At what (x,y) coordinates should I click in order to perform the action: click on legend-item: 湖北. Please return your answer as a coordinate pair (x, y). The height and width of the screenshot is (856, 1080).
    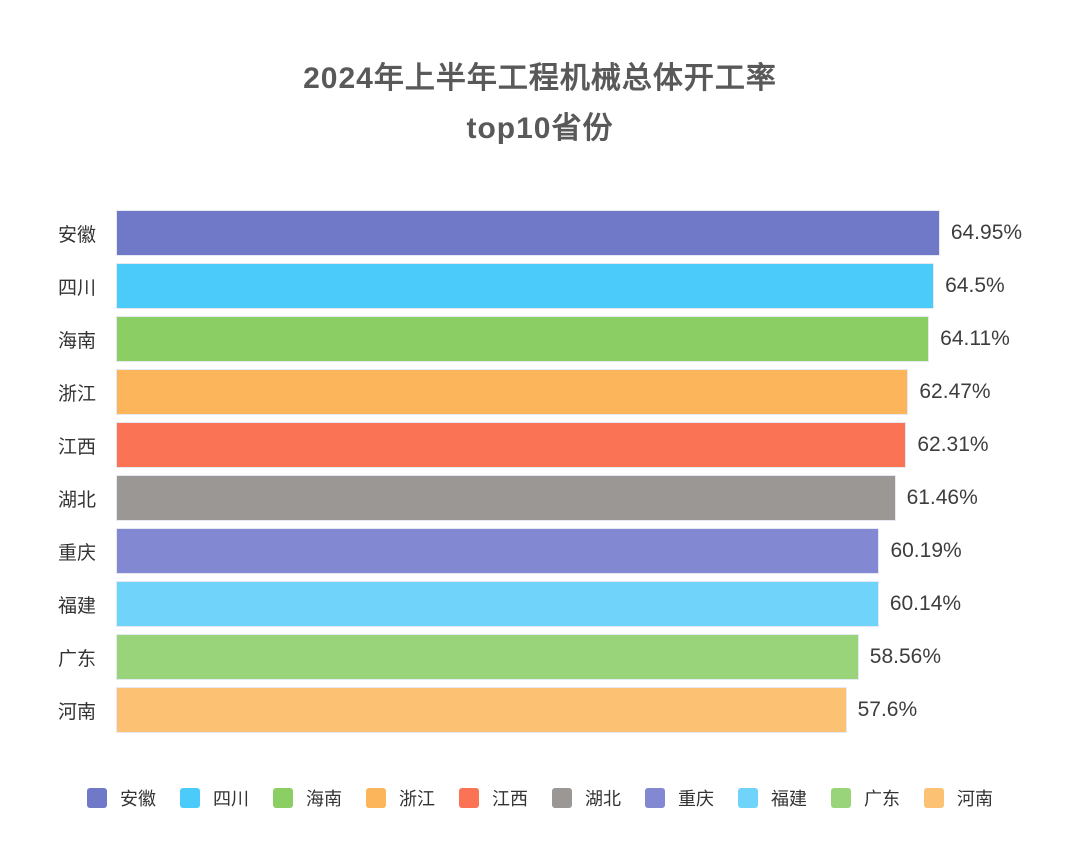
    Looking at the image, I should click on (586, 798).